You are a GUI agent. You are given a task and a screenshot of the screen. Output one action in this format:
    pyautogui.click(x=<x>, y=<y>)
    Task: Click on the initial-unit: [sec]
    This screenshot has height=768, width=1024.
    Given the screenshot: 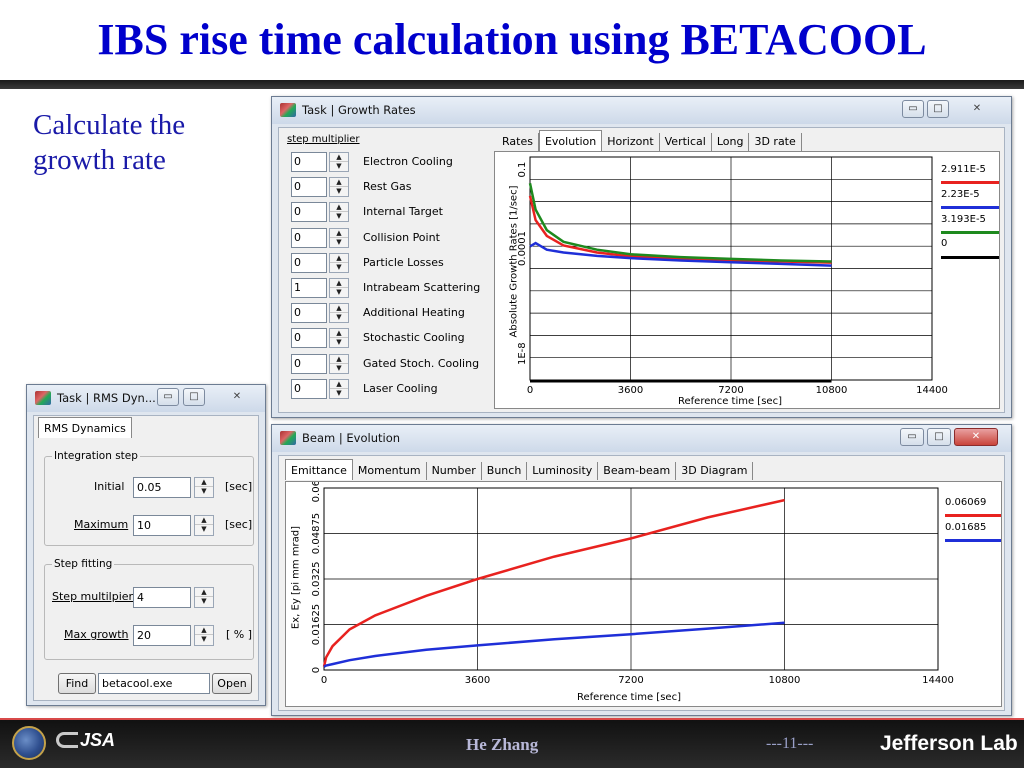 What is the action you would take?
    pyautogui.click(x=239, y=486)
    